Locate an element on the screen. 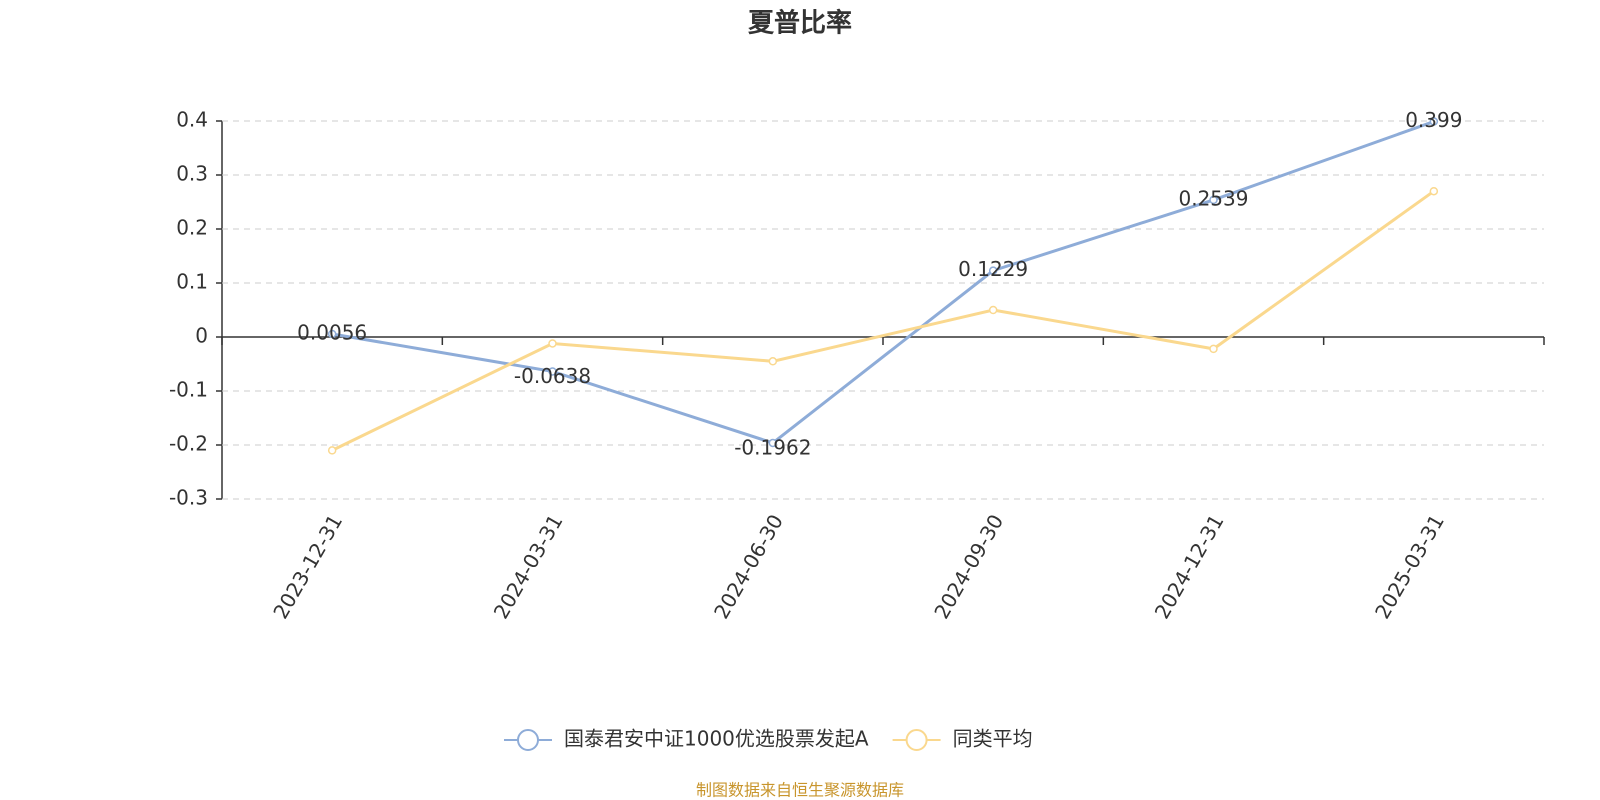 The width and height of the screenshot is (1600, 800). y-tick-label: -0.3 is located at coordinates (188, 498).